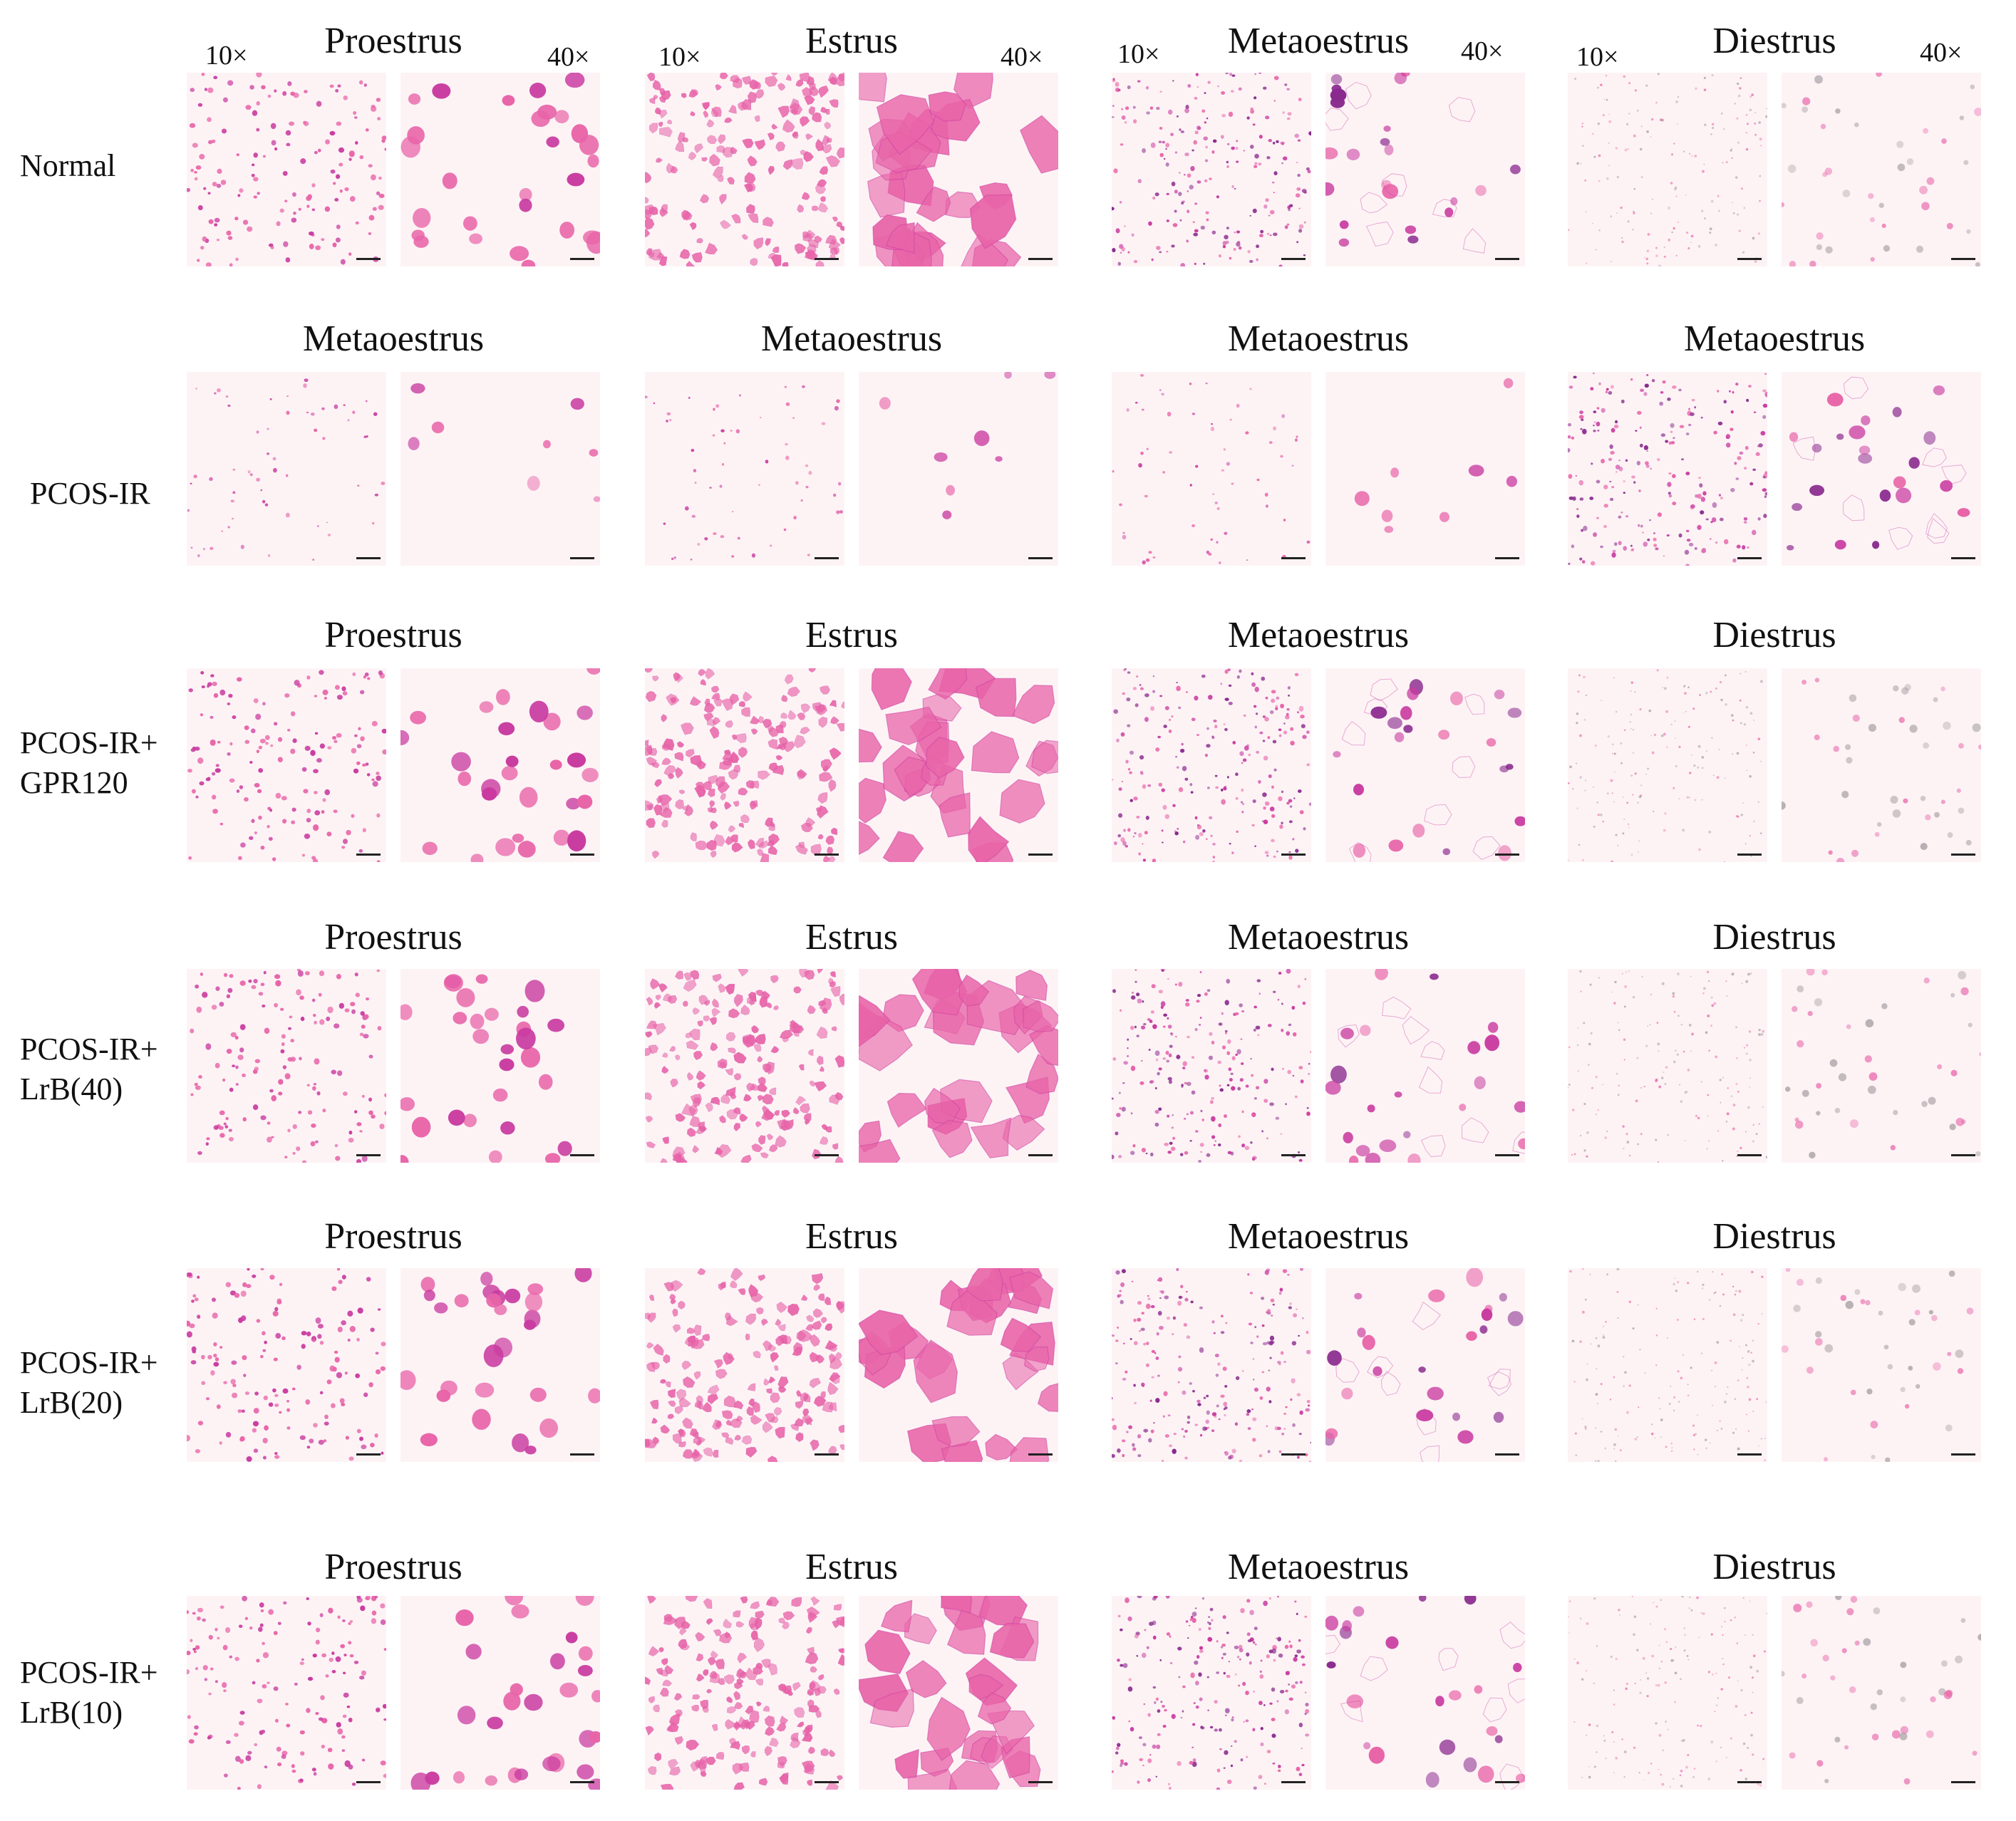 The height and width of the screenshot is (1821, 2016). Describe the element at coordinates (1483, 51) in the screenshot. I see `mag-high-3: 40×` at that location.